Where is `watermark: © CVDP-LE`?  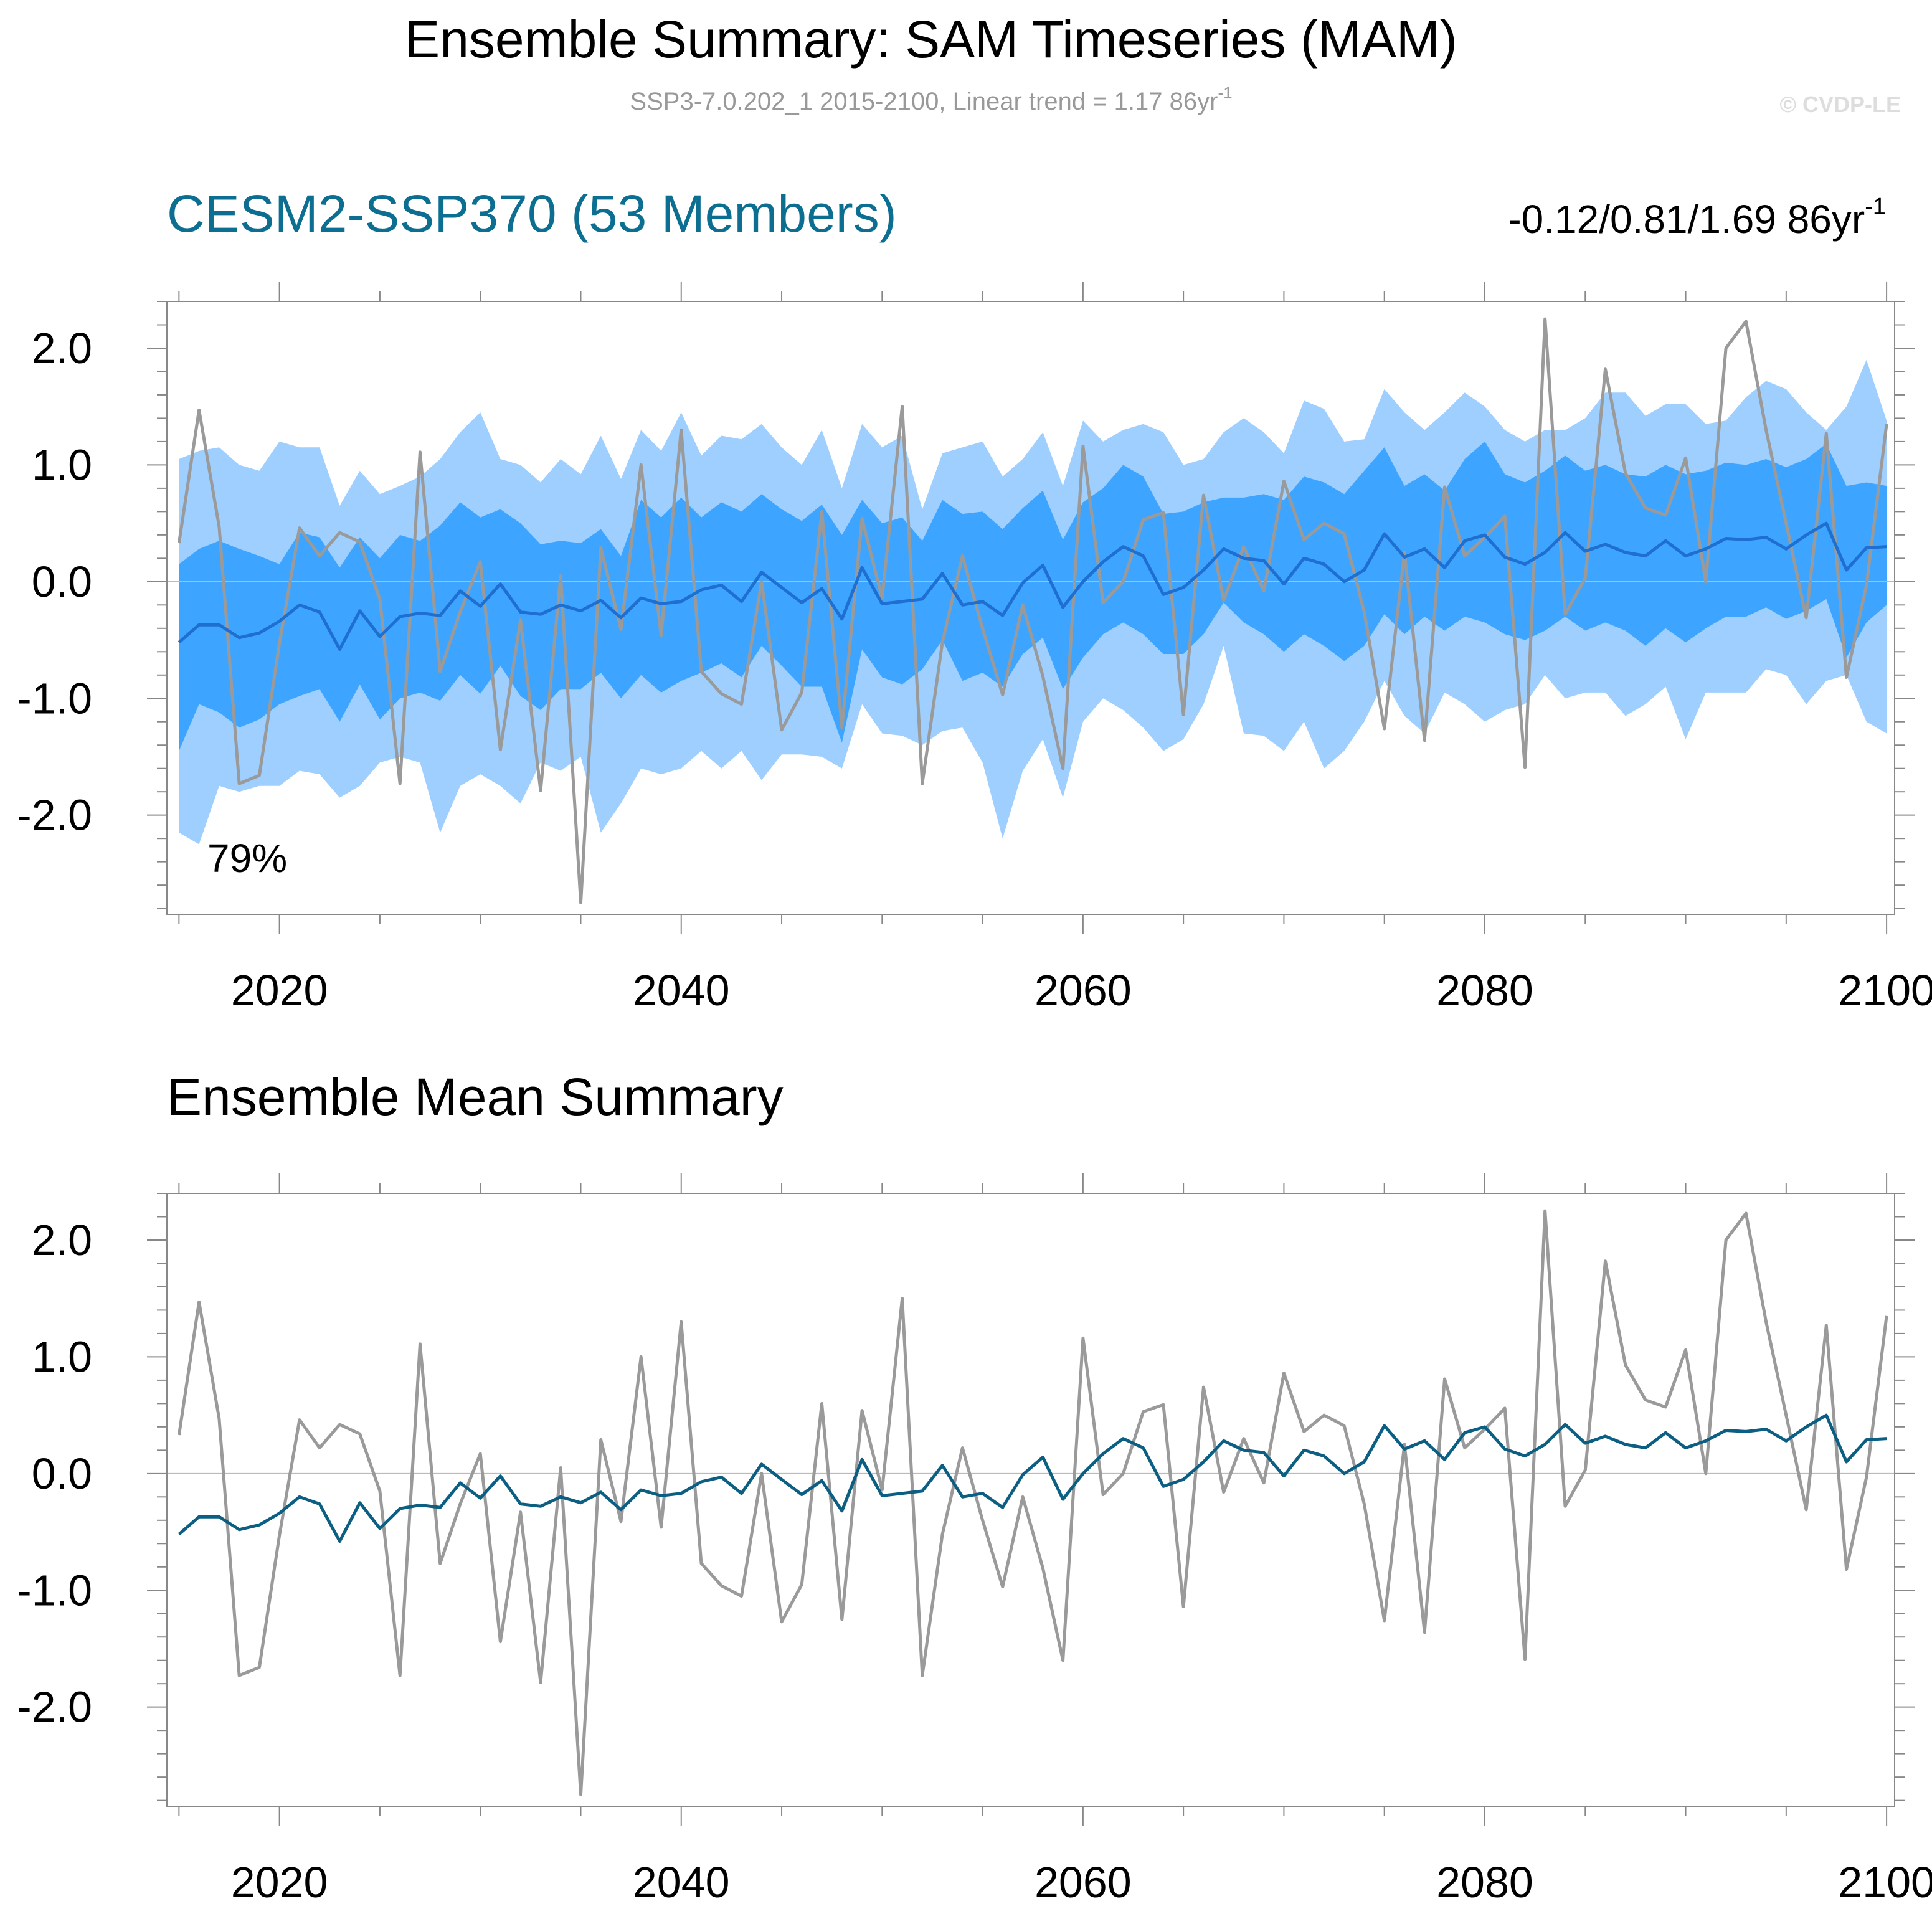 watermark: © CVDP-LE is located at coordinates (1840, 104).